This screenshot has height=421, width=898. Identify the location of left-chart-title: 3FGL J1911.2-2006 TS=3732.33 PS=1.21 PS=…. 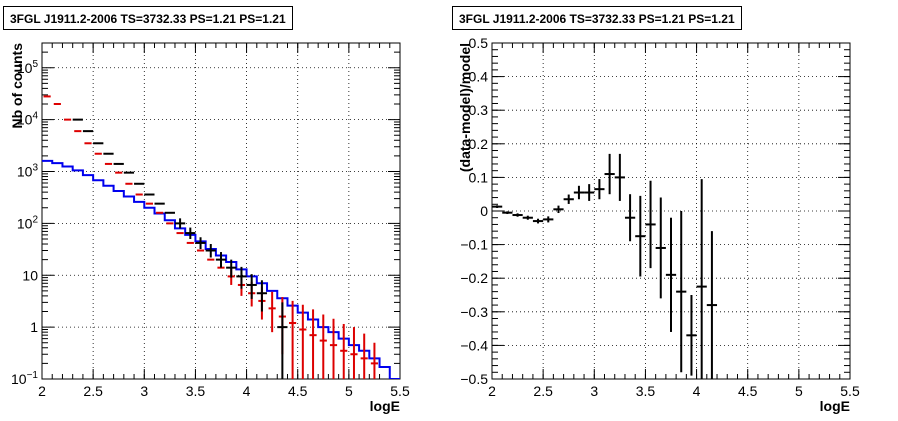
(148, 18).